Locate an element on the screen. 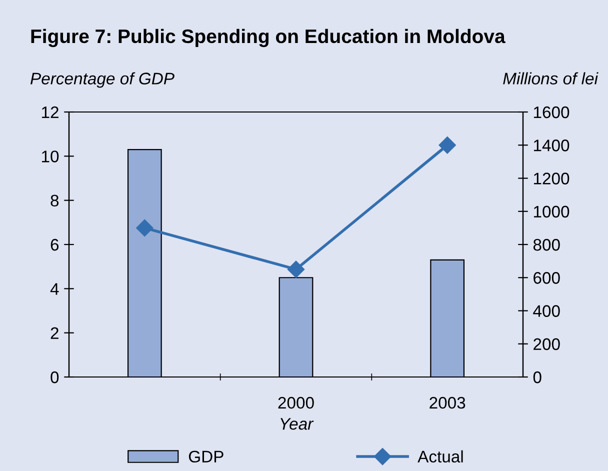  y2-tick-label: 1200 is located at coordinates (552, 178).